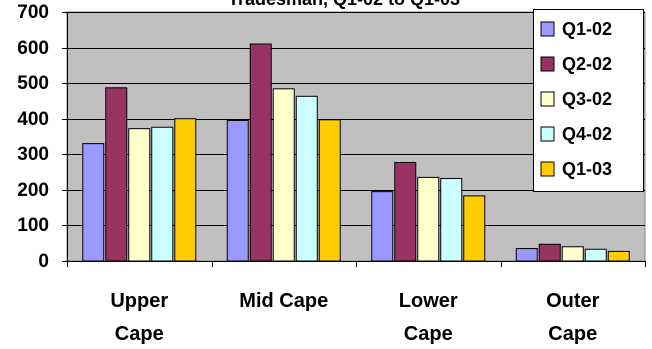 This screenshot has width=652, height=349. What do you see at coordinates (162, 194) in the screenshot?
I see `bar-q4-02-upper-cape` at bounding box center [162, 194].